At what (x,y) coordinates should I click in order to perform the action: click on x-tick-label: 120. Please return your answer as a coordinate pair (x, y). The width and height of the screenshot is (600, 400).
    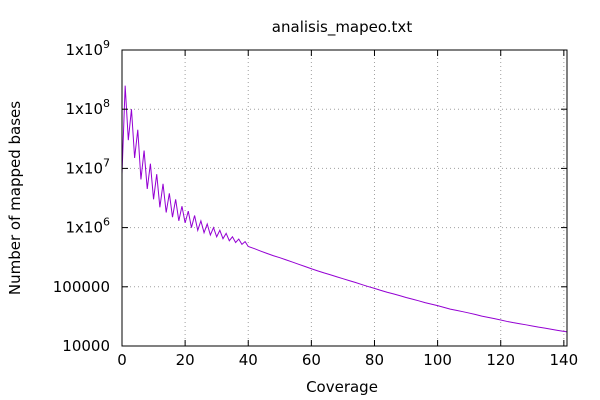
    Looking at the image, I should click on (500, 360).